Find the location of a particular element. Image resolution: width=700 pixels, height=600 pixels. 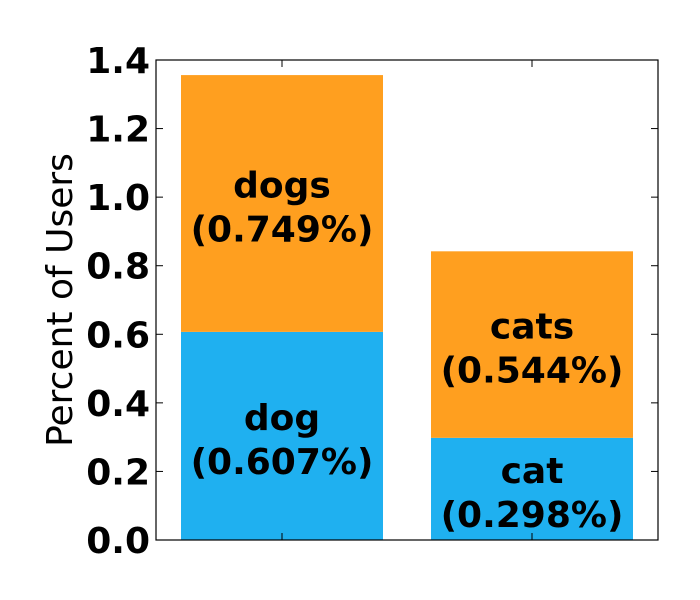

data-label-name: dogs is located at coordinates (282, 185).